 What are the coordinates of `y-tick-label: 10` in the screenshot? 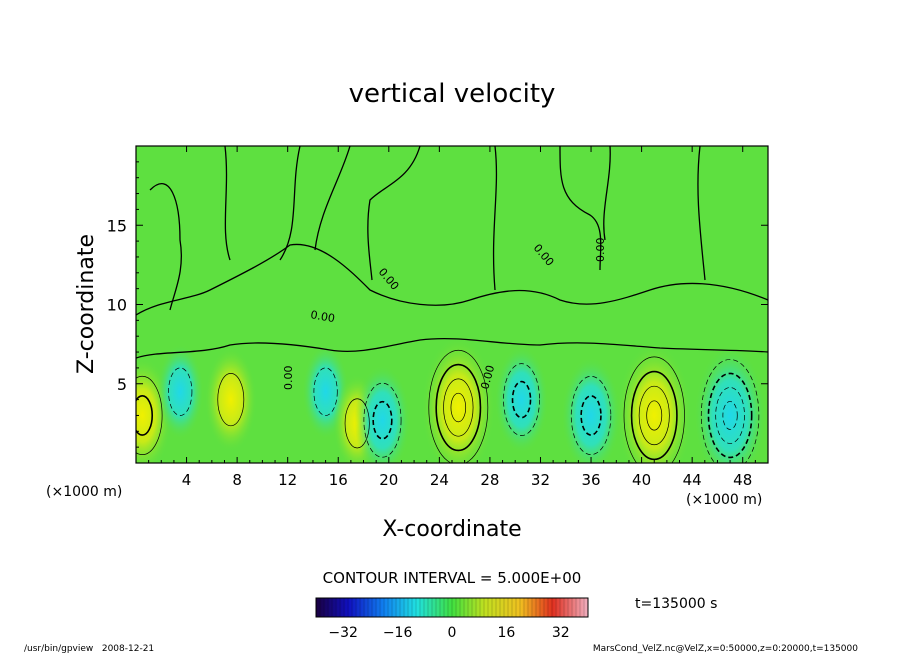 It's located at (117, 305).